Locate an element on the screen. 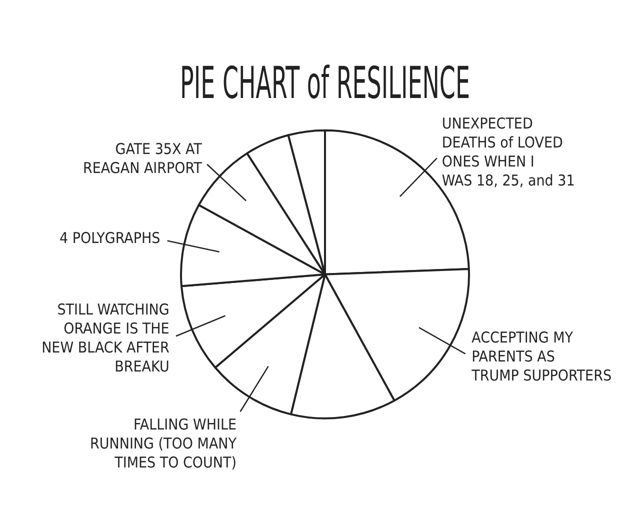 Image resolution: width=640 pixels, height=506 pixels. slice-label: STILL WATCHING ORANGE IS THE NEW BLACK AFTER BREAKU is located at coordinates (106, 338).